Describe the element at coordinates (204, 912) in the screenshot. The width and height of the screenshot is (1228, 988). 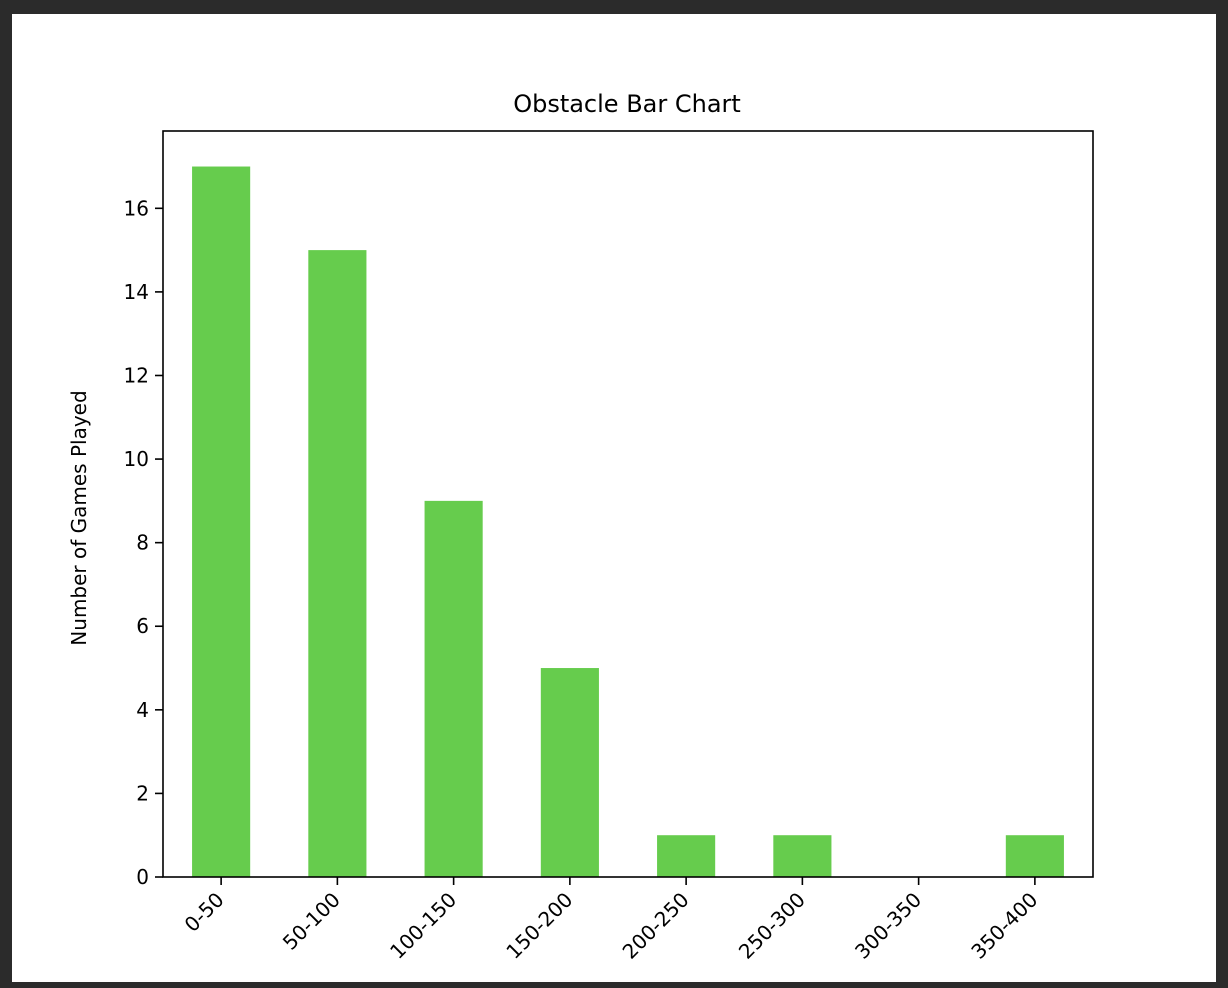
I see `x-tick-label: 0-50` at that location.